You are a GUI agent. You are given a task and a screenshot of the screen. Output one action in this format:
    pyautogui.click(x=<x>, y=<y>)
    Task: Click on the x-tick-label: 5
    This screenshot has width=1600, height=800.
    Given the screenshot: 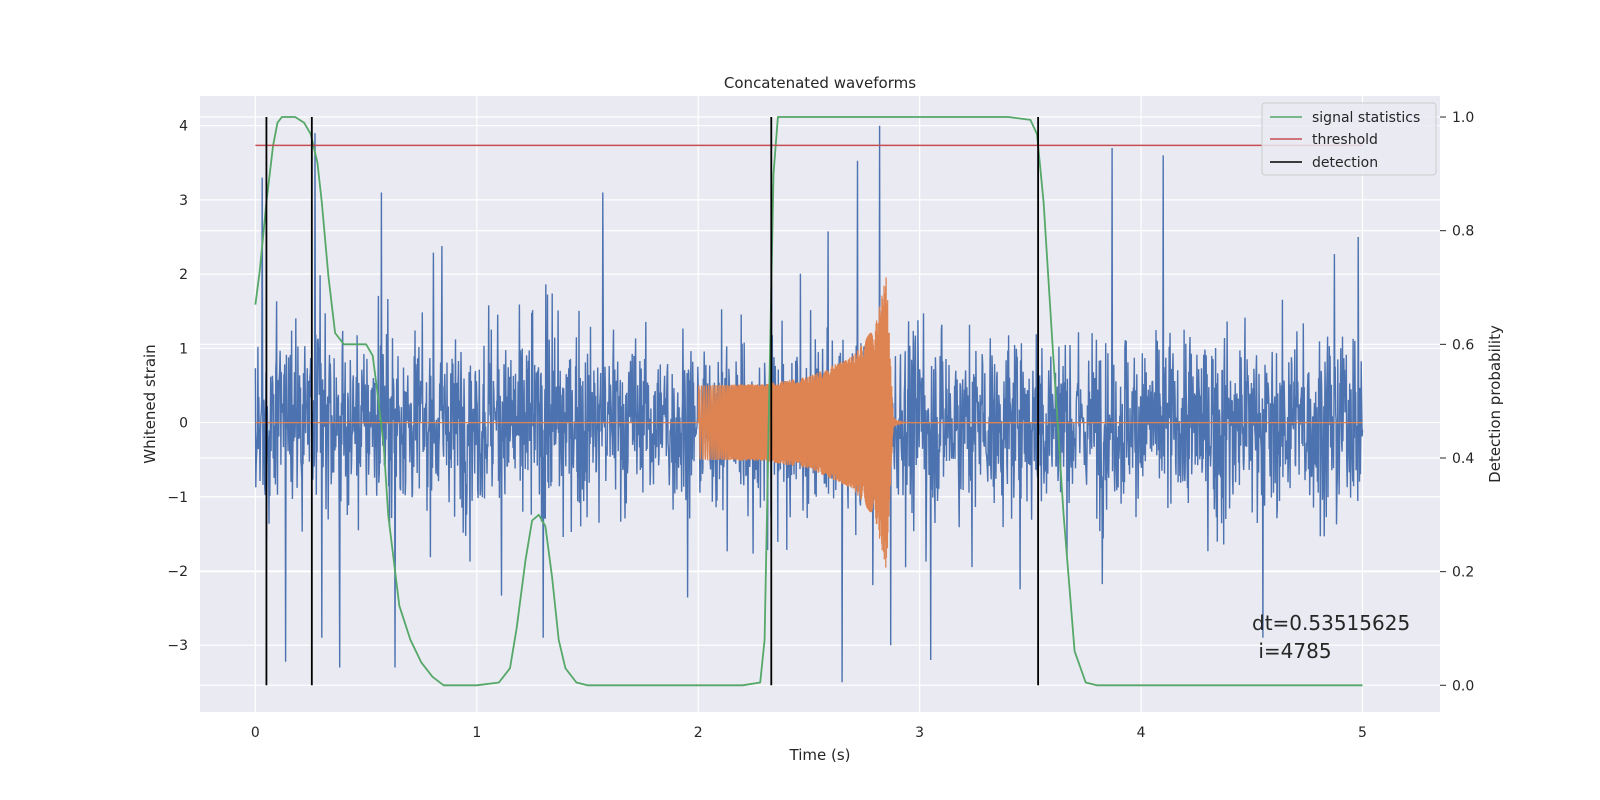 What is the action you would take?
    pyautogui.click(x=1362, y=733)
    